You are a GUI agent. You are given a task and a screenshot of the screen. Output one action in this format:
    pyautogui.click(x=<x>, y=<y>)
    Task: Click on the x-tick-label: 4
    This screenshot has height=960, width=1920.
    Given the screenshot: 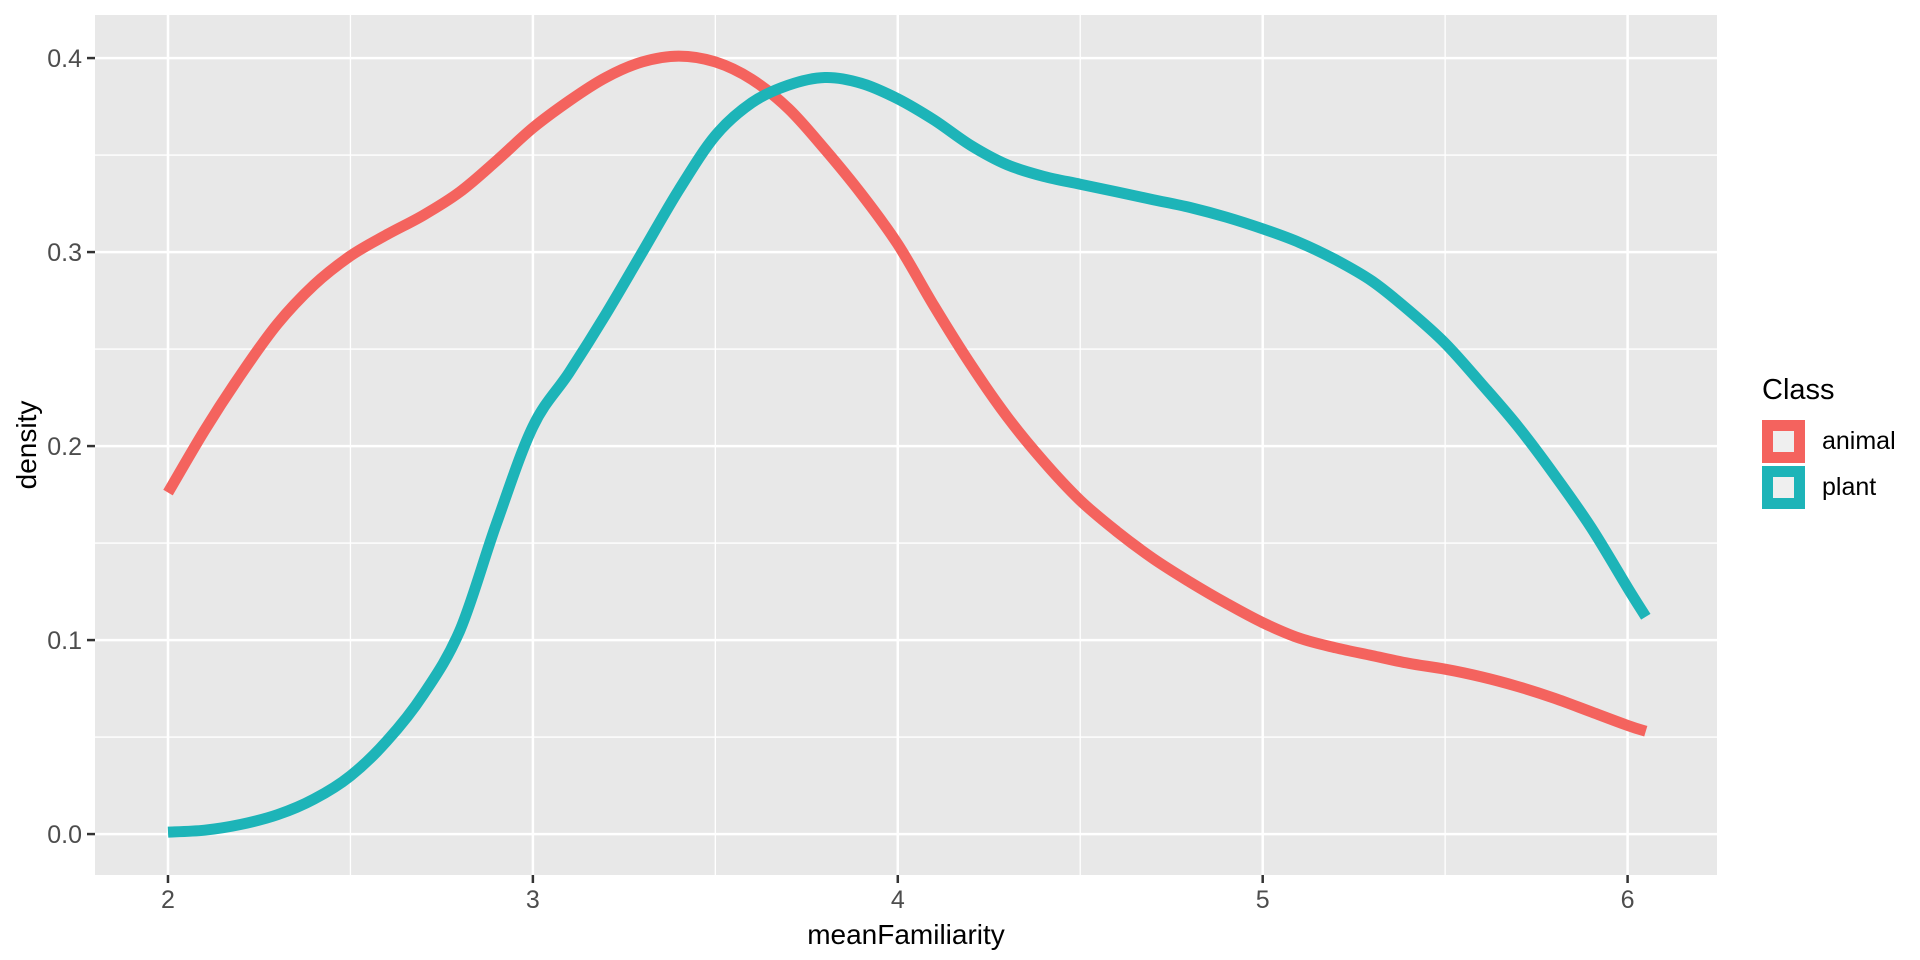 What is the action you would take?
    pyautogui.click(x=898, y=900)
    